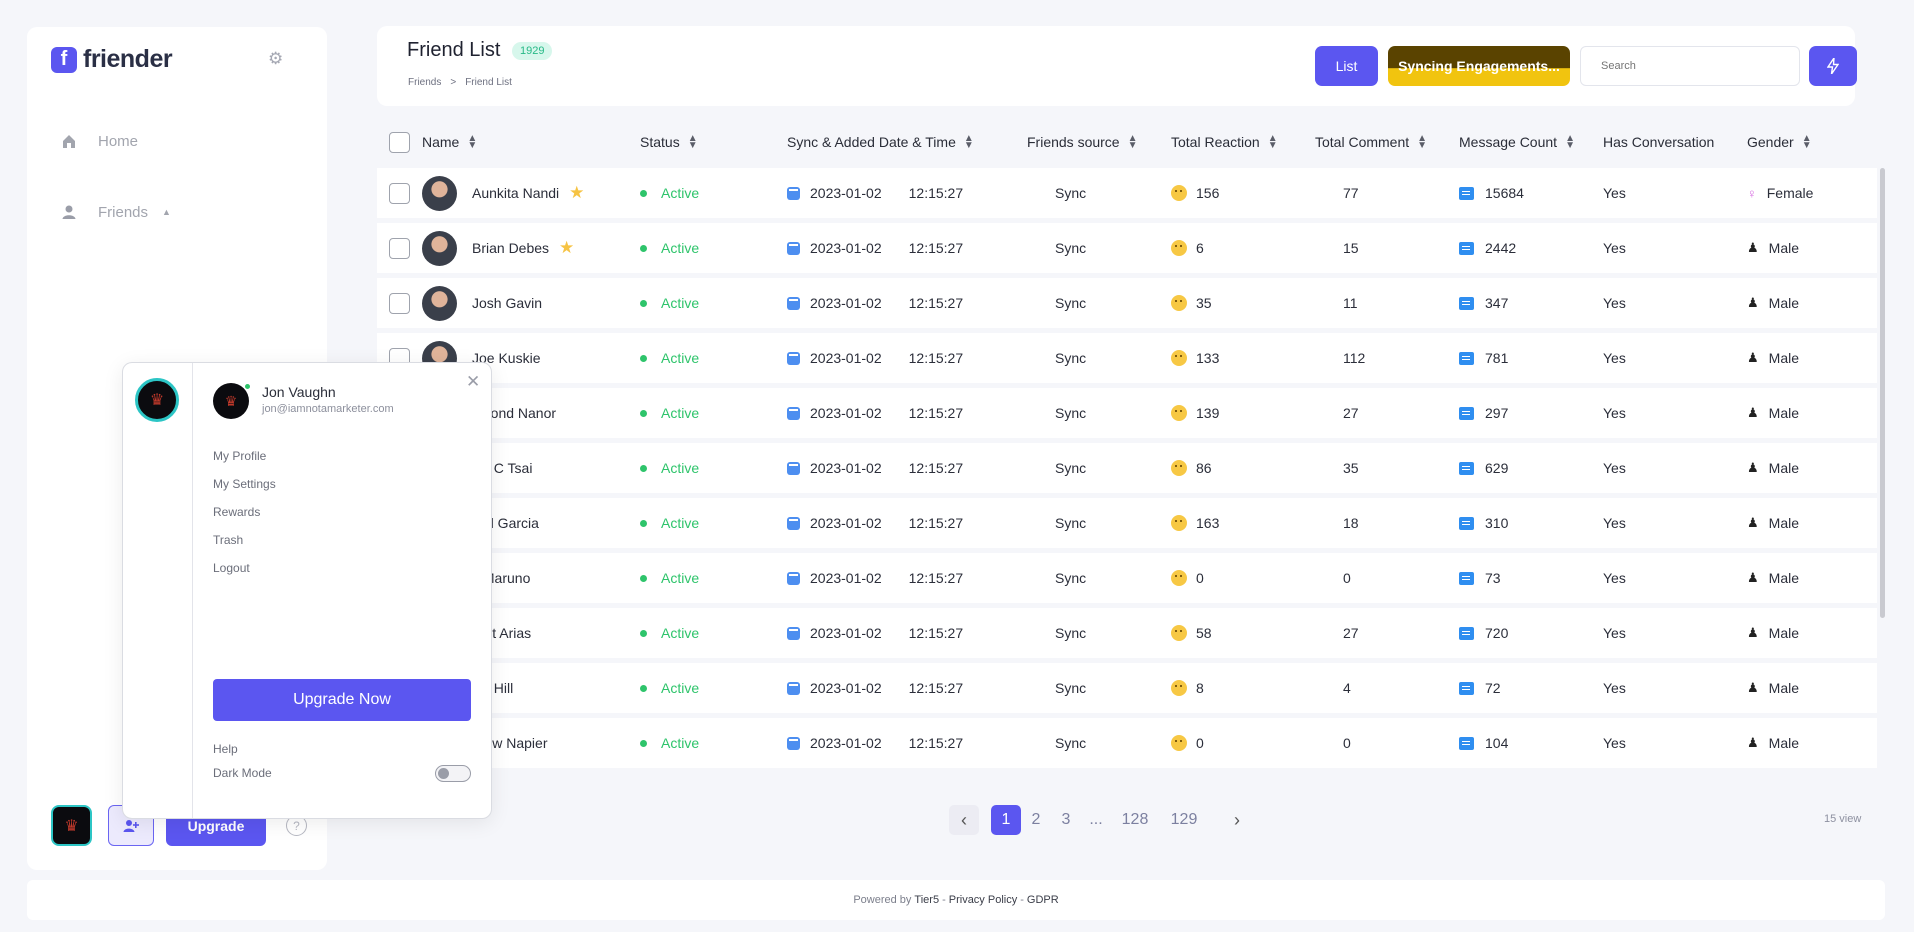 This screenshot has width=1914, height=932. What do you see at coordinates (1071, 303) in the screenshot?
I see `source-cell: Sync` at bounding box center [1071, 303].